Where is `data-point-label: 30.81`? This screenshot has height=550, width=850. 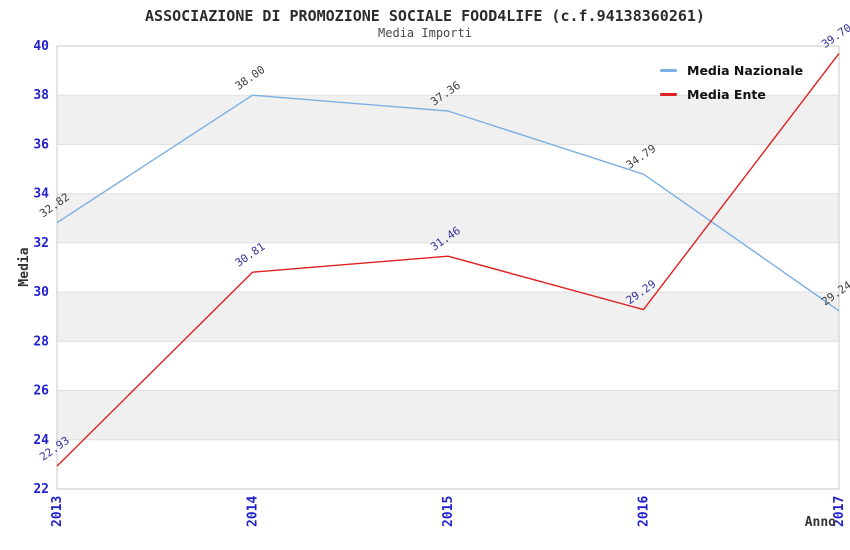 data-point-label: 30.81 is located at coordinates (250, 255).